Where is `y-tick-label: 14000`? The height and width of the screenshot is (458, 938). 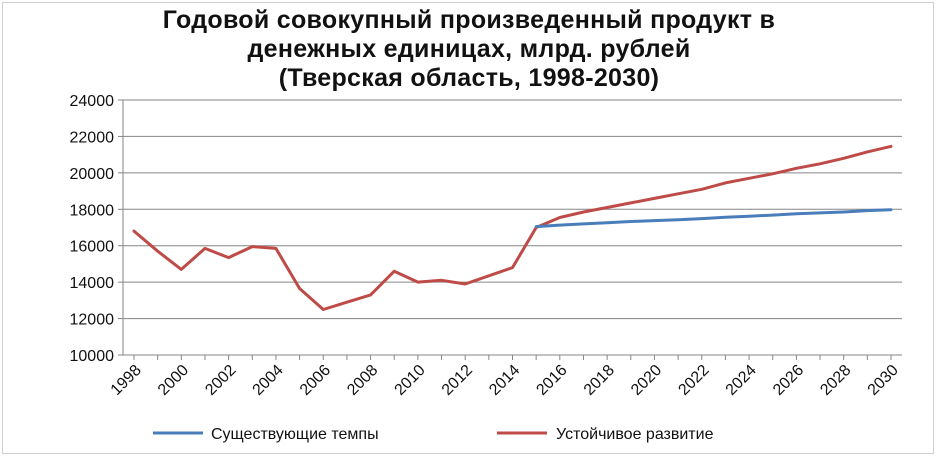 y-tick-label: 14000 is located at coordinates (92, 283).